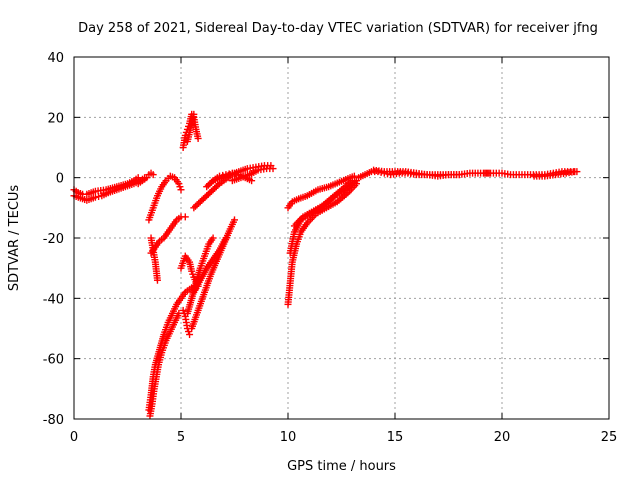 The image size is (640, 480). What do you see at coordinates (74, 437) in the screenshot?
I see `x-tick-label: 0` at bounding box center [74, 437].